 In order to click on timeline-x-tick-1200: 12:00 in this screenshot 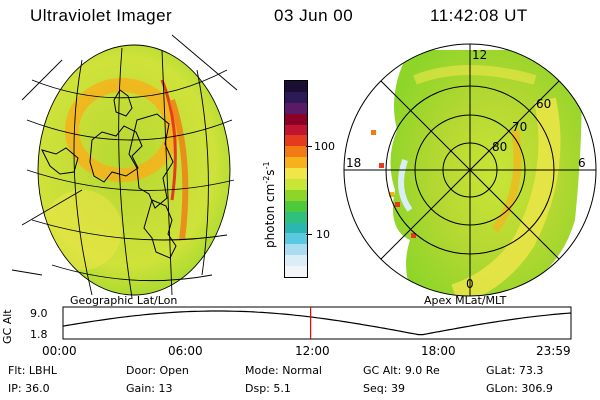, I will do `click(312, 351)`.